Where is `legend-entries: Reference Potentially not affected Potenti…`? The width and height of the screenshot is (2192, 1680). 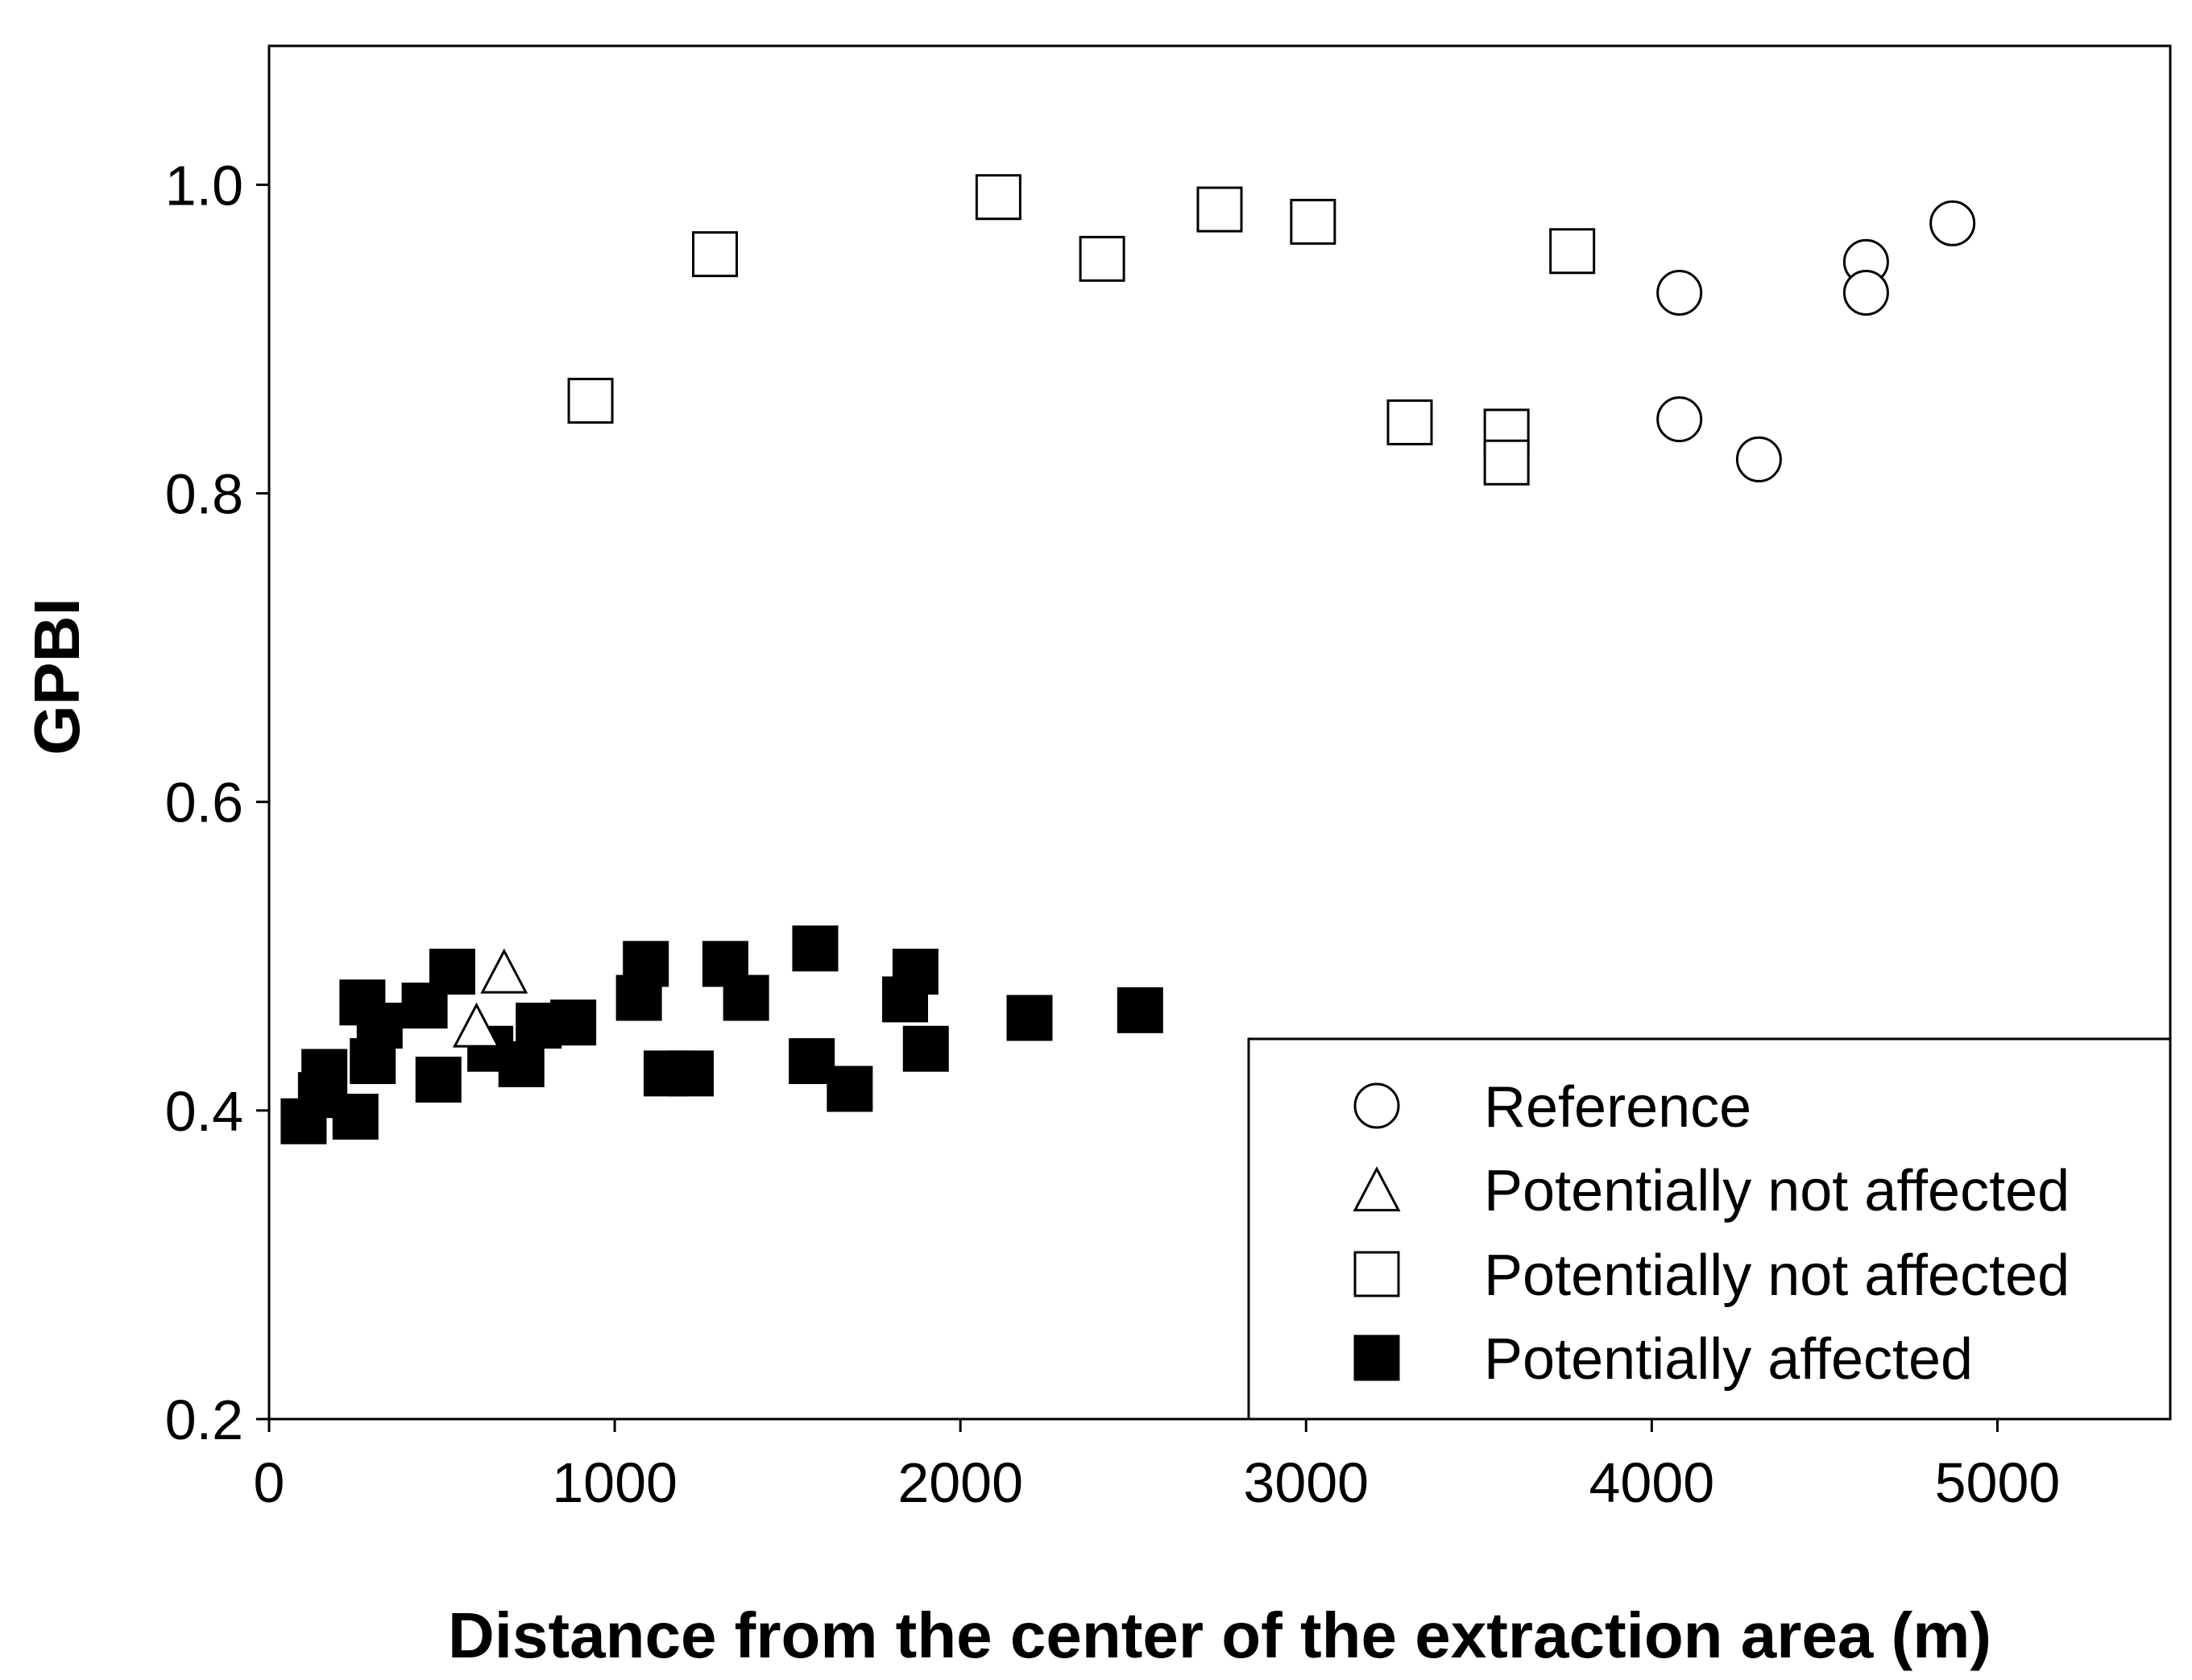 legend-entries: Reference Potentially not affected Potenti… is located at coordinates (1712, 1233).